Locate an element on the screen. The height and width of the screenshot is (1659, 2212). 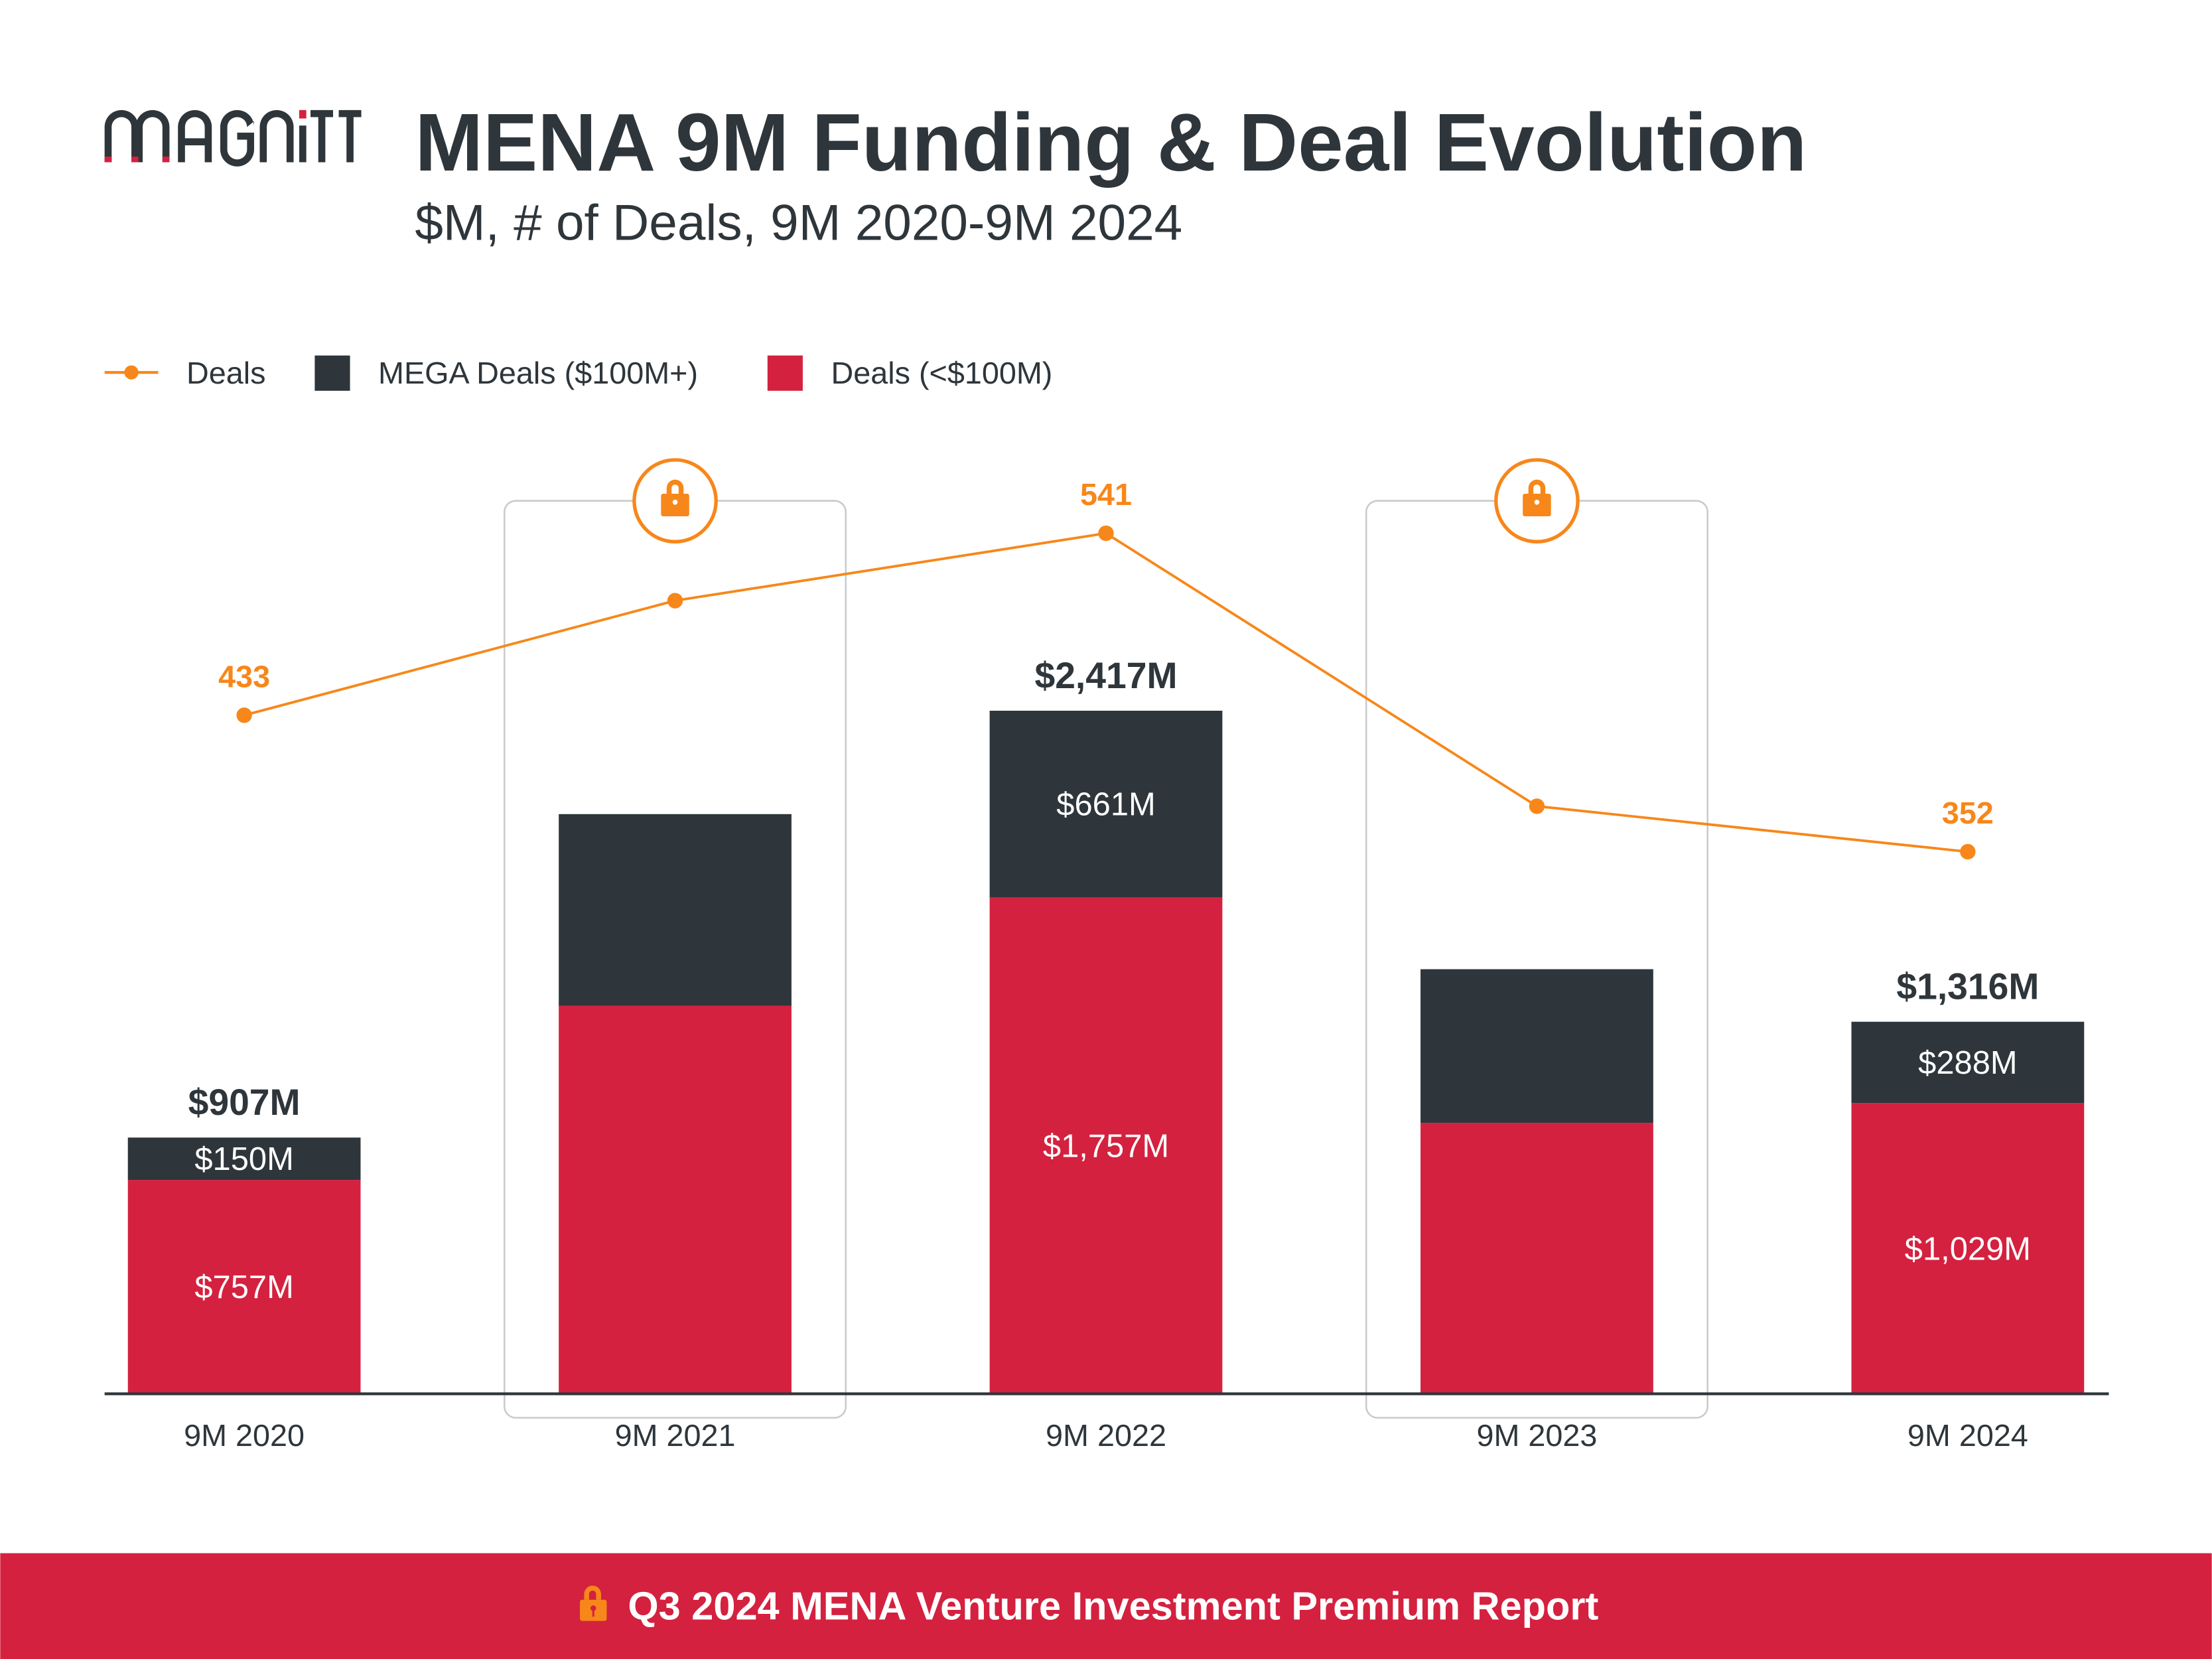
legend-label-mega: MEGA Deals ($100M+) is located at coordinates (538, 373).